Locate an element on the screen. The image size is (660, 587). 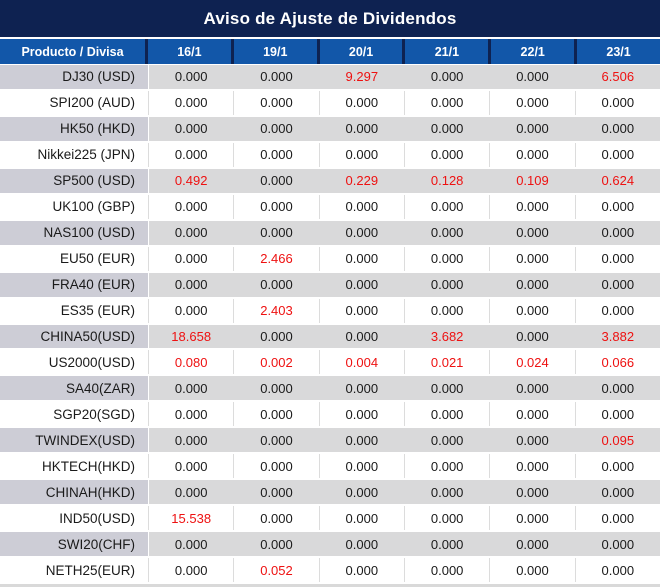
value-cell: 0.492 is located at coordinates (191, 180).